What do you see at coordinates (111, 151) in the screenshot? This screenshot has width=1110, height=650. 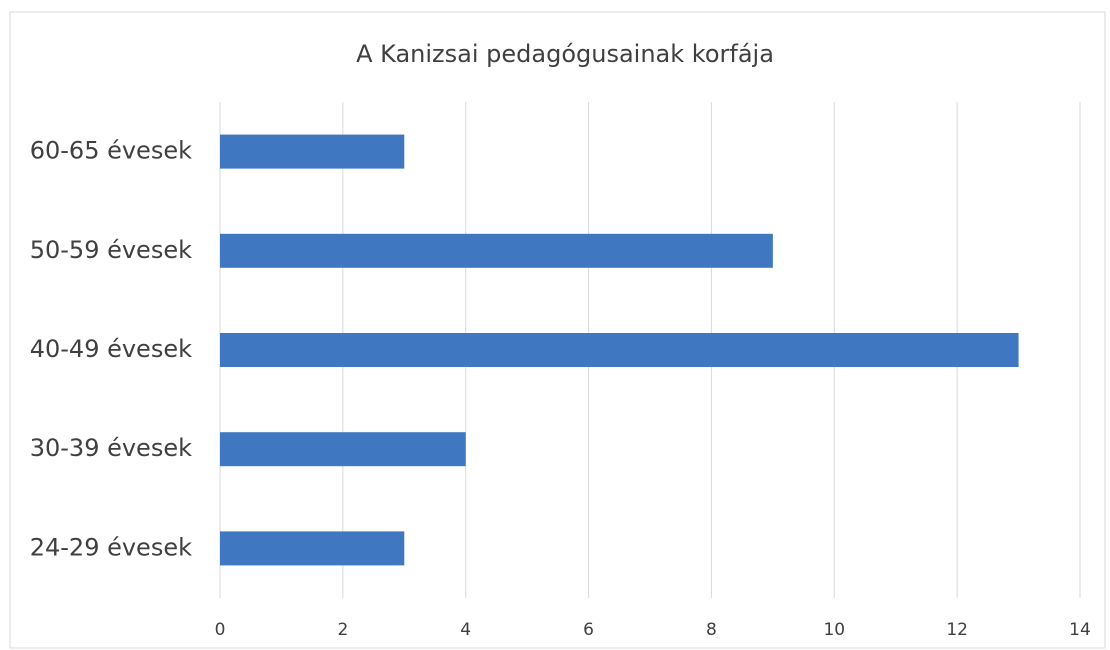 I see `y-tick-label: 60-65 évesek` at bounding box center [111, 151].